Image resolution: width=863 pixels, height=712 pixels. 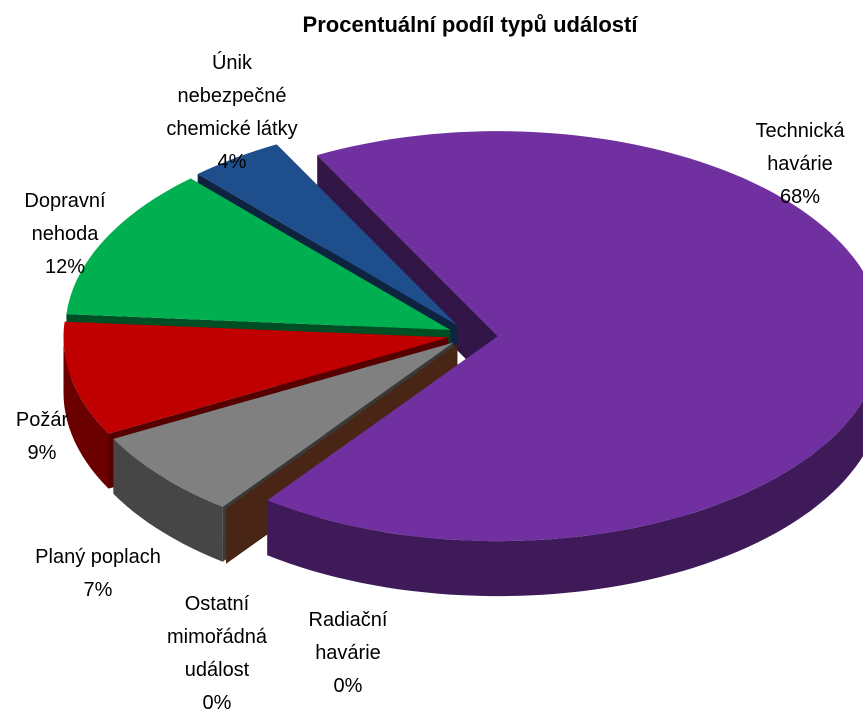 What do you see at coordinates (232, 162) in the screenshot?
I see `slice-value-label: 4%` at bounding box center [232, 162].